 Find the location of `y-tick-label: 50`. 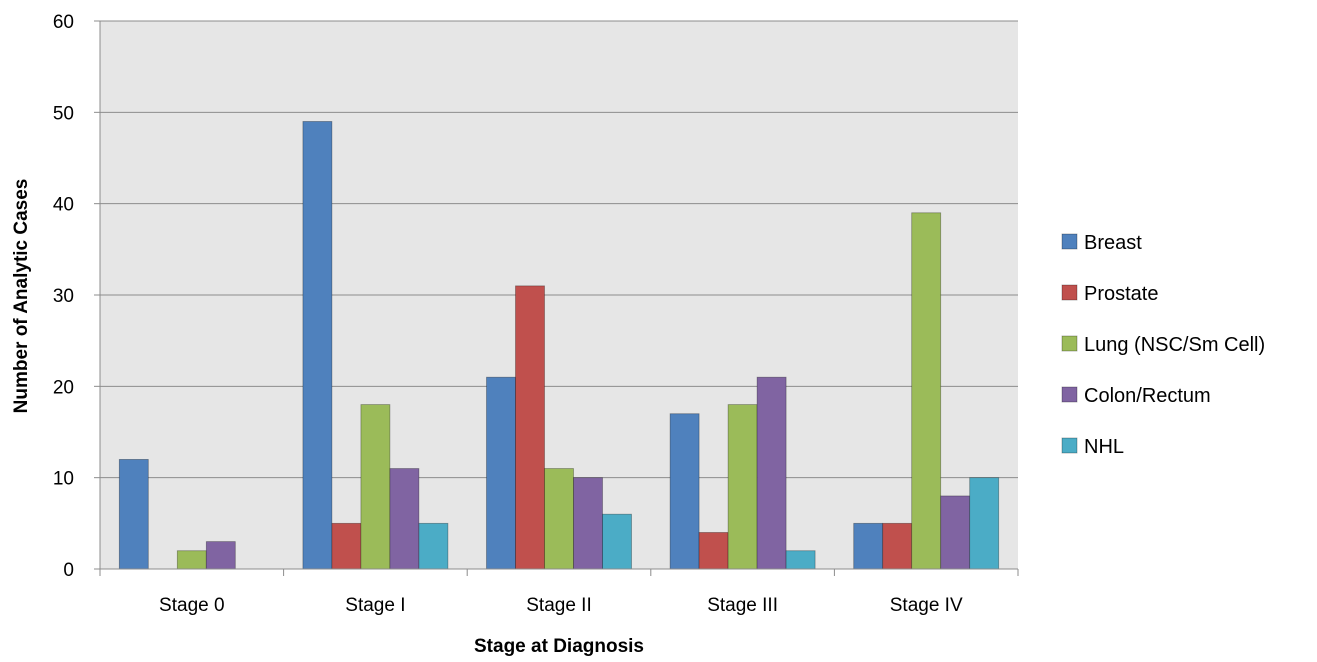

y-tick-label: 50 is located at coordinates (63, 113).